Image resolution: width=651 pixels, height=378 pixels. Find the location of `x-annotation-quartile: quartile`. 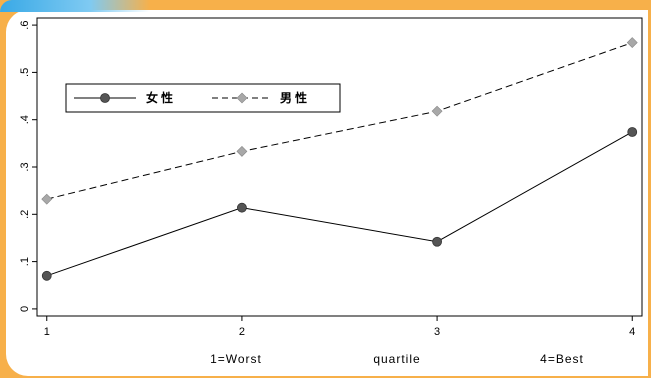

x-annotation-quartile: quartile is located at coordinates (396, 359).